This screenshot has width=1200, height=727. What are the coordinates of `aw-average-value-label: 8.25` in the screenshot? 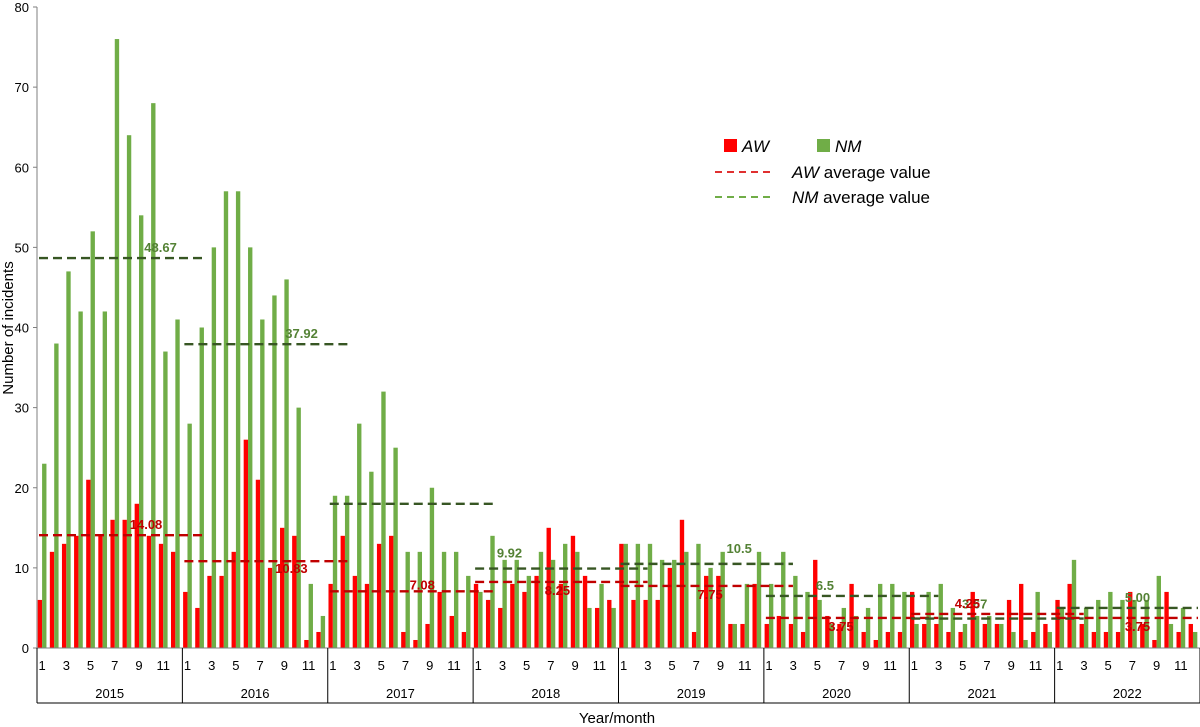 It's located at (557, 590).